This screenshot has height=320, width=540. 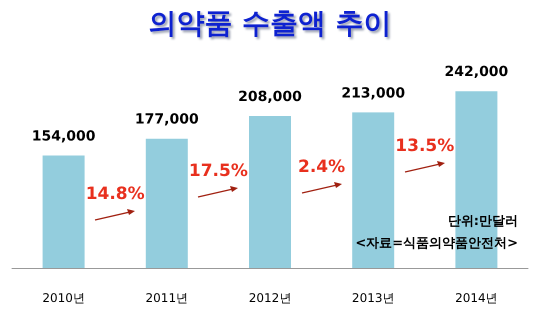 I want to click on annotation: 14.8%, so click(x=115, y=194).